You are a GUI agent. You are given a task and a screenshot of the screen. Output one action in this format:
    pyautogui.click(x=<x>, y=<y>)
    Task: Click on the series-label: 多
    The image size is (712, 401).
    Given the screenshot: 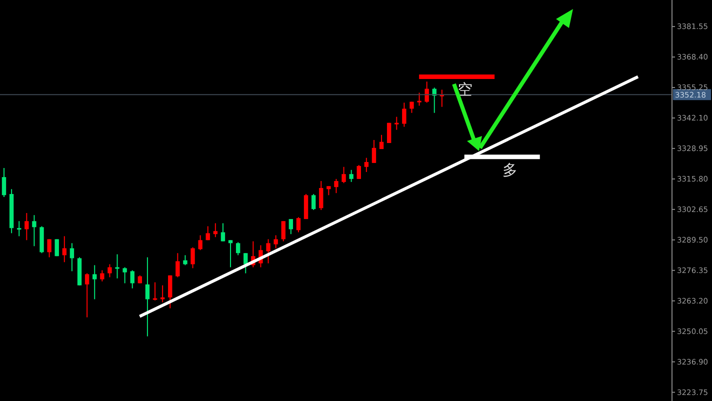 What is the action you would take?
    pyautogui.click(x=510, y=169)
    